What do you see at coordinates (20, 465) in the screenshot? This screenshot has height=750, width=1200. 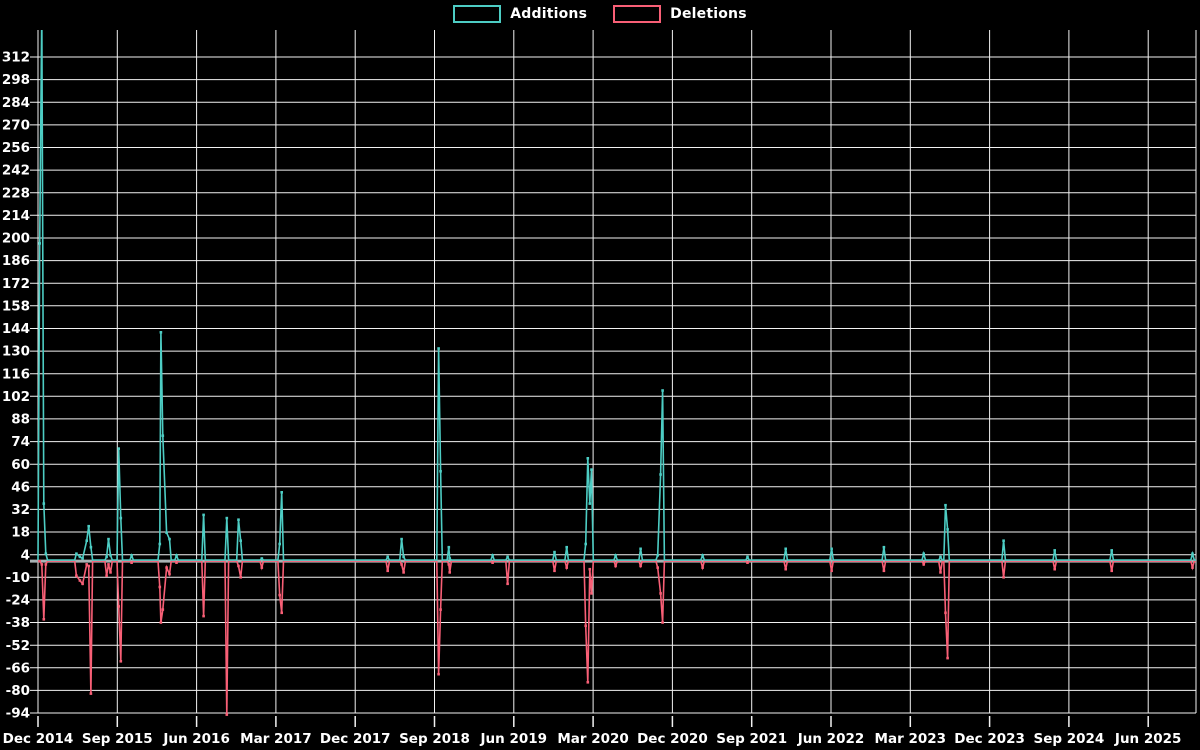 I see `y-tick-label: 60` at bounding box center [20, 465].